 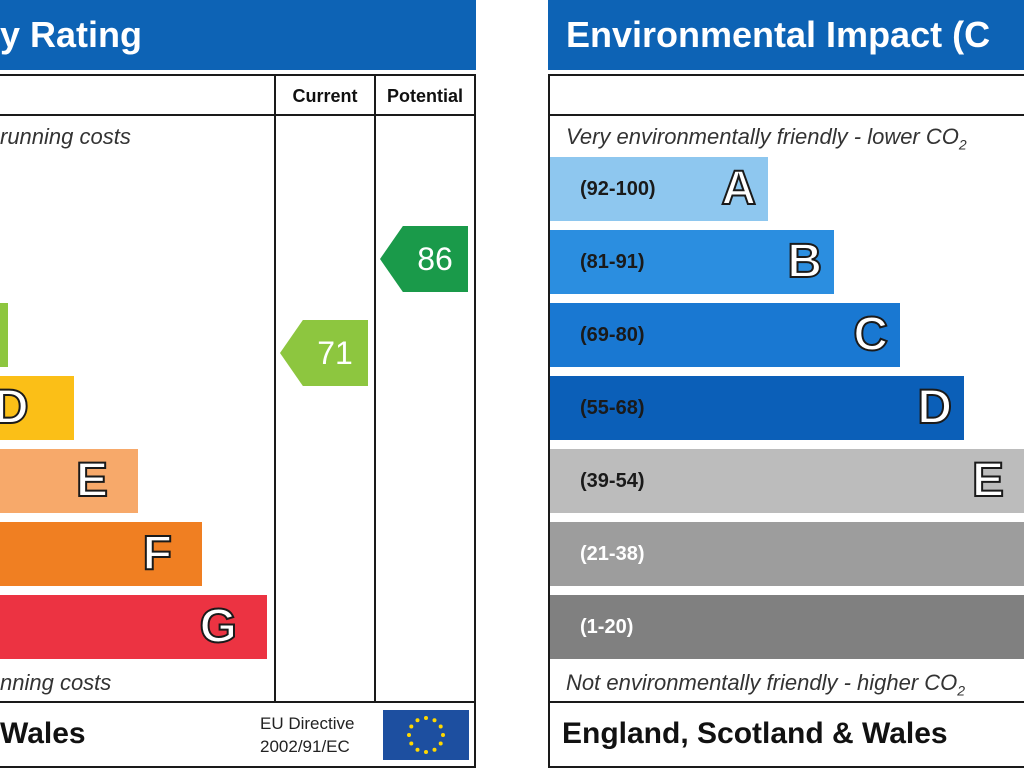 What do you see at coordinates (92, 480) in the screenshot?
I see `energy-band-letter: E` at bounding box center [92, 480].